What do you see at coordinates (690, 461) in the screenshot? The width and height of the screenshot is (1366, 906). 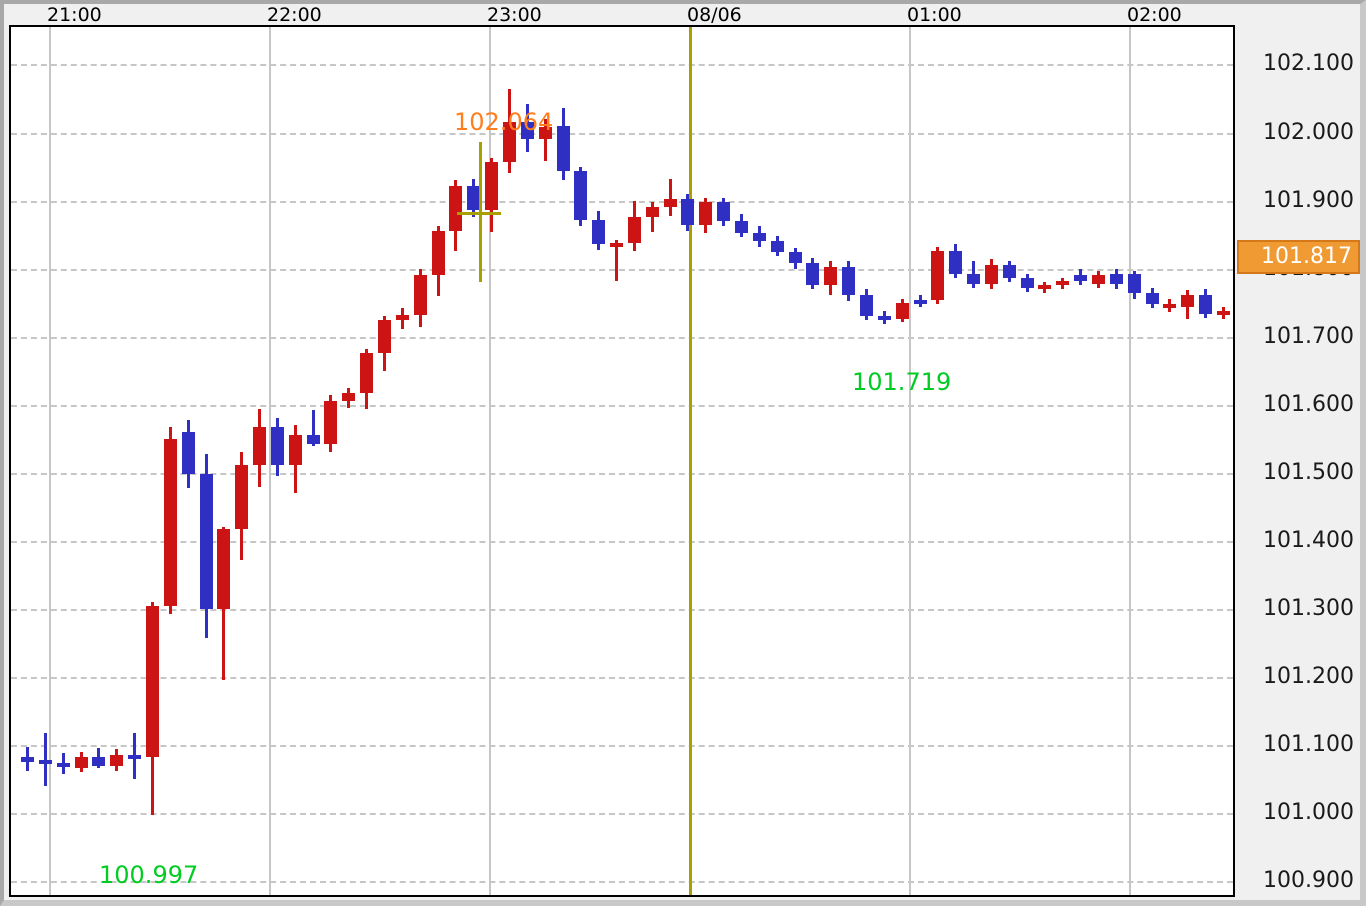 I see `day-separator-line` at bounding box center [690, 461].